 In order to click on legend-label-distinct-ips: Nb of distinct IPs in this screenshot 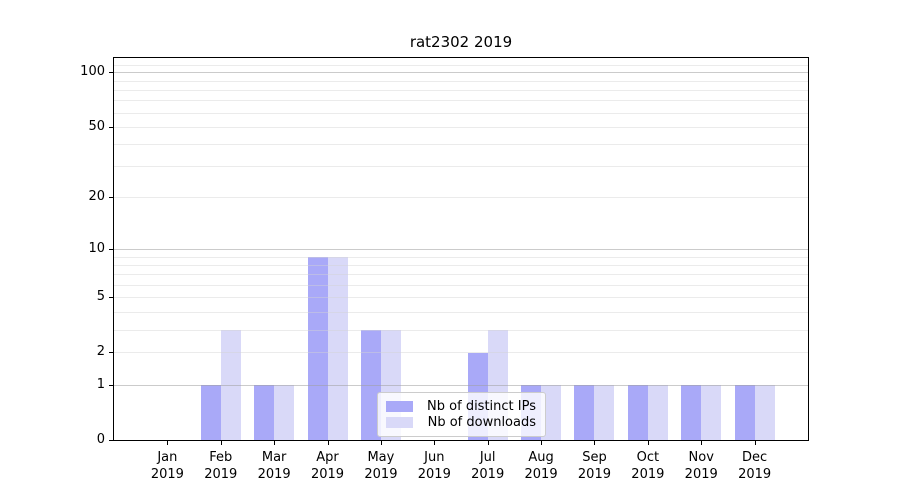, I will do `click(481, 406)`.